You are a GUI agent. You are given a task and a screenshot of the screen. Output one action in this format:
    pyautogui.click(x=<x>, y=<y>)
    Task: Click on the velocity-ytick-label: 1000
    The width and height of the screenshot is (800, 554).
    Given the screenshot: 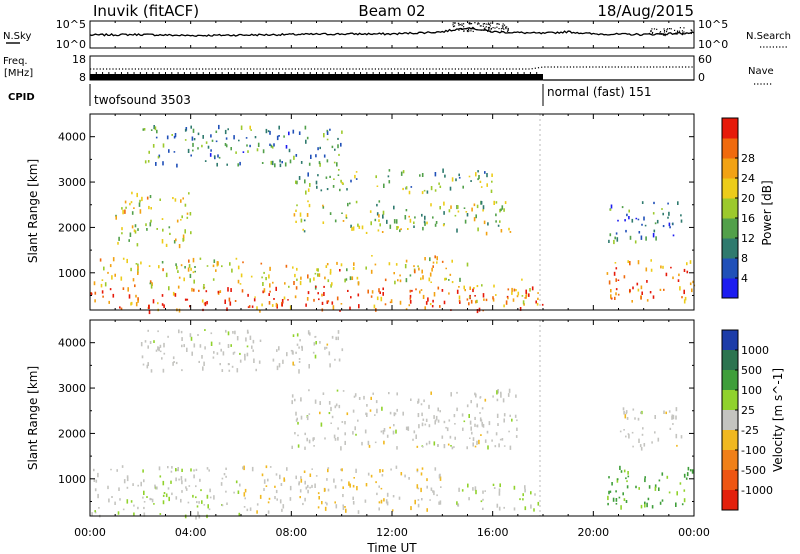 What is the action you would take?
    pyautogui.click(x=72, y=479)
    